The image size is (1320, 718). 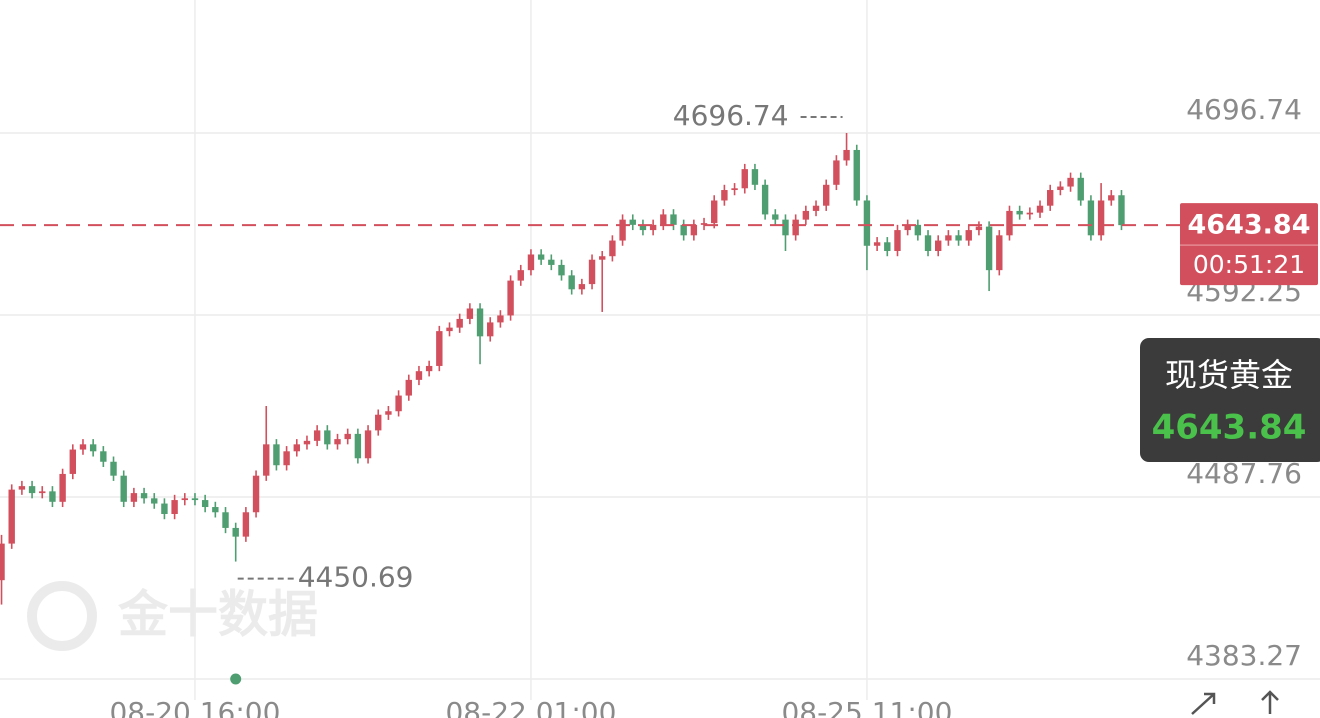 What do you see at coordinates (194, 707) in the screenshot?
I see `x-tick-label: 08-20 16:00` at bounding box center [194, 707].